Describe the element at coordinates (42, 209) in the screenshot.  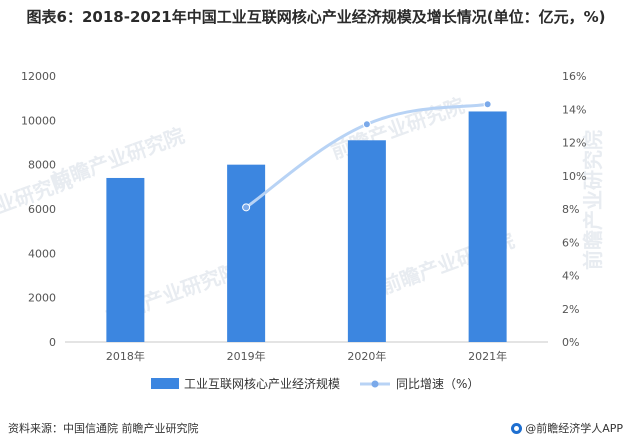
I see `left-tick-label: 6000` at that location.